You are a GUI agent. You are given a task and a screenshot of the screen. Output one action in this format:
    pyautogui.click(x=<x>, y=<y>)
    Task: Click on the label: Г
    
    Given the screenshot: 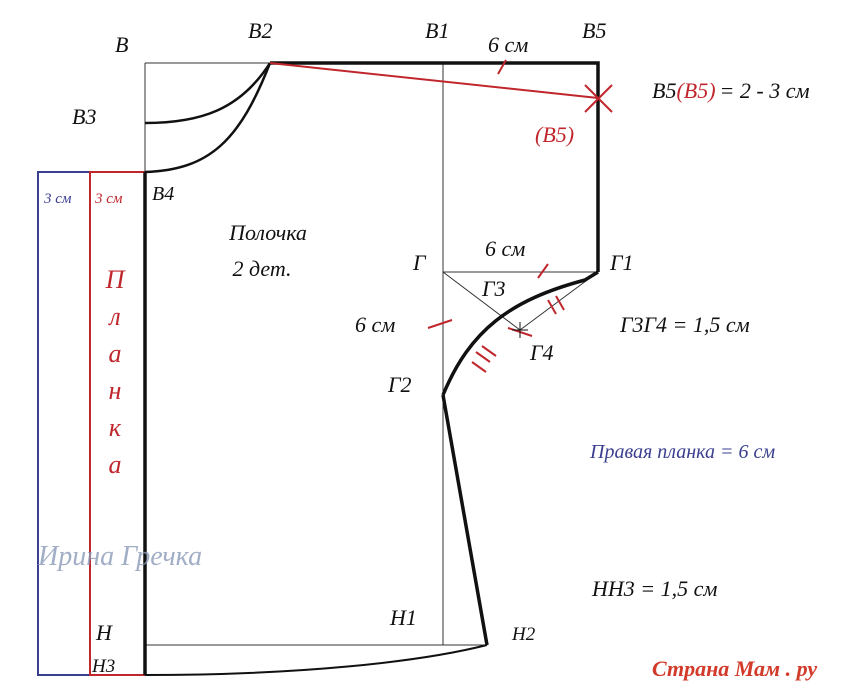 What is the action you would take?
    pyautogui.click(x=419, y=262)
    